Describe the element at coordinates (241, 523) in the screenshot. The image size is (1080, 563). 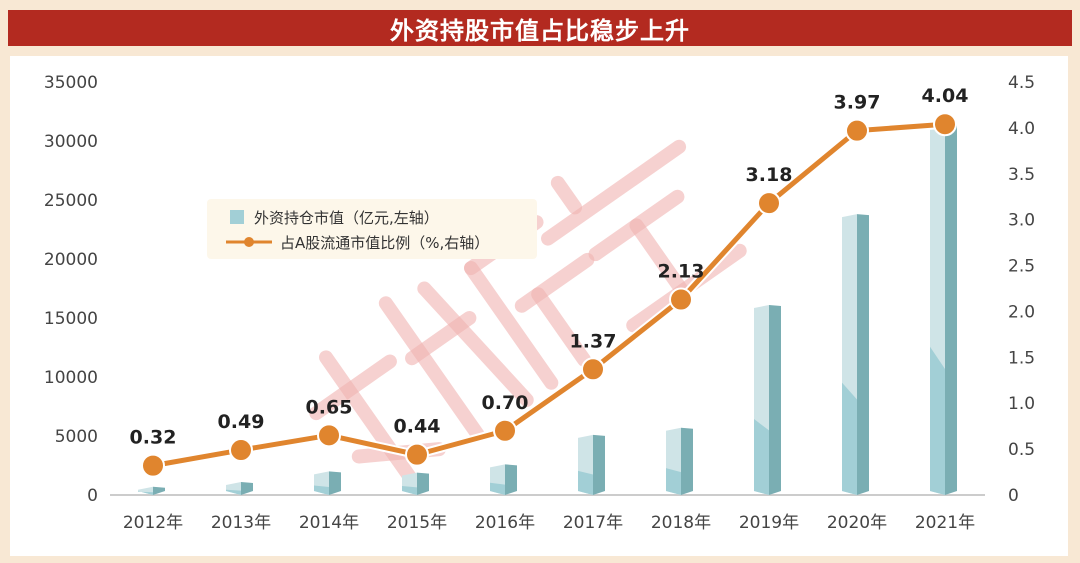
I see `x-axis-tick: 2013年` at that location.